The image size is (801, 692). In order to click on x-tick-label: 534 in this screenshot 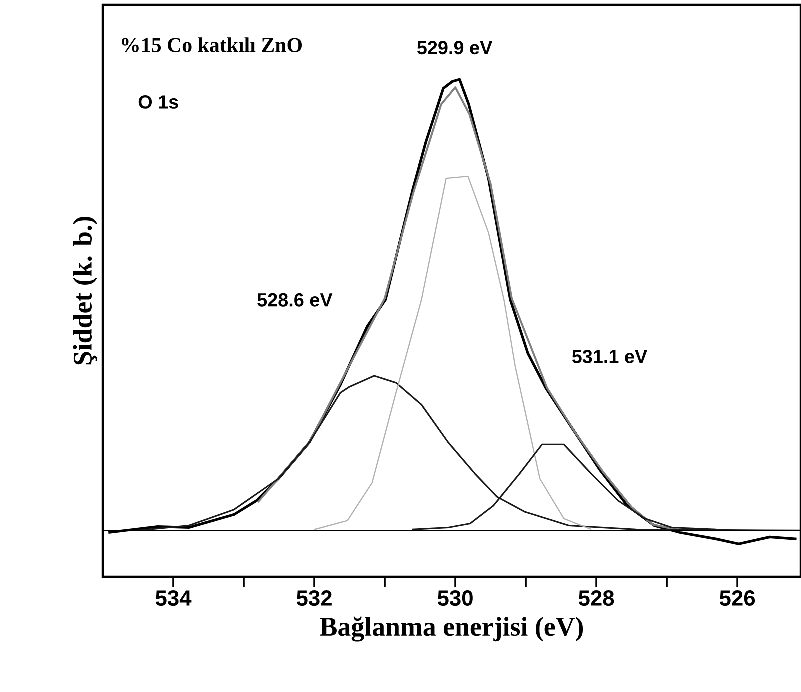, I will do `click(174, 598)`.